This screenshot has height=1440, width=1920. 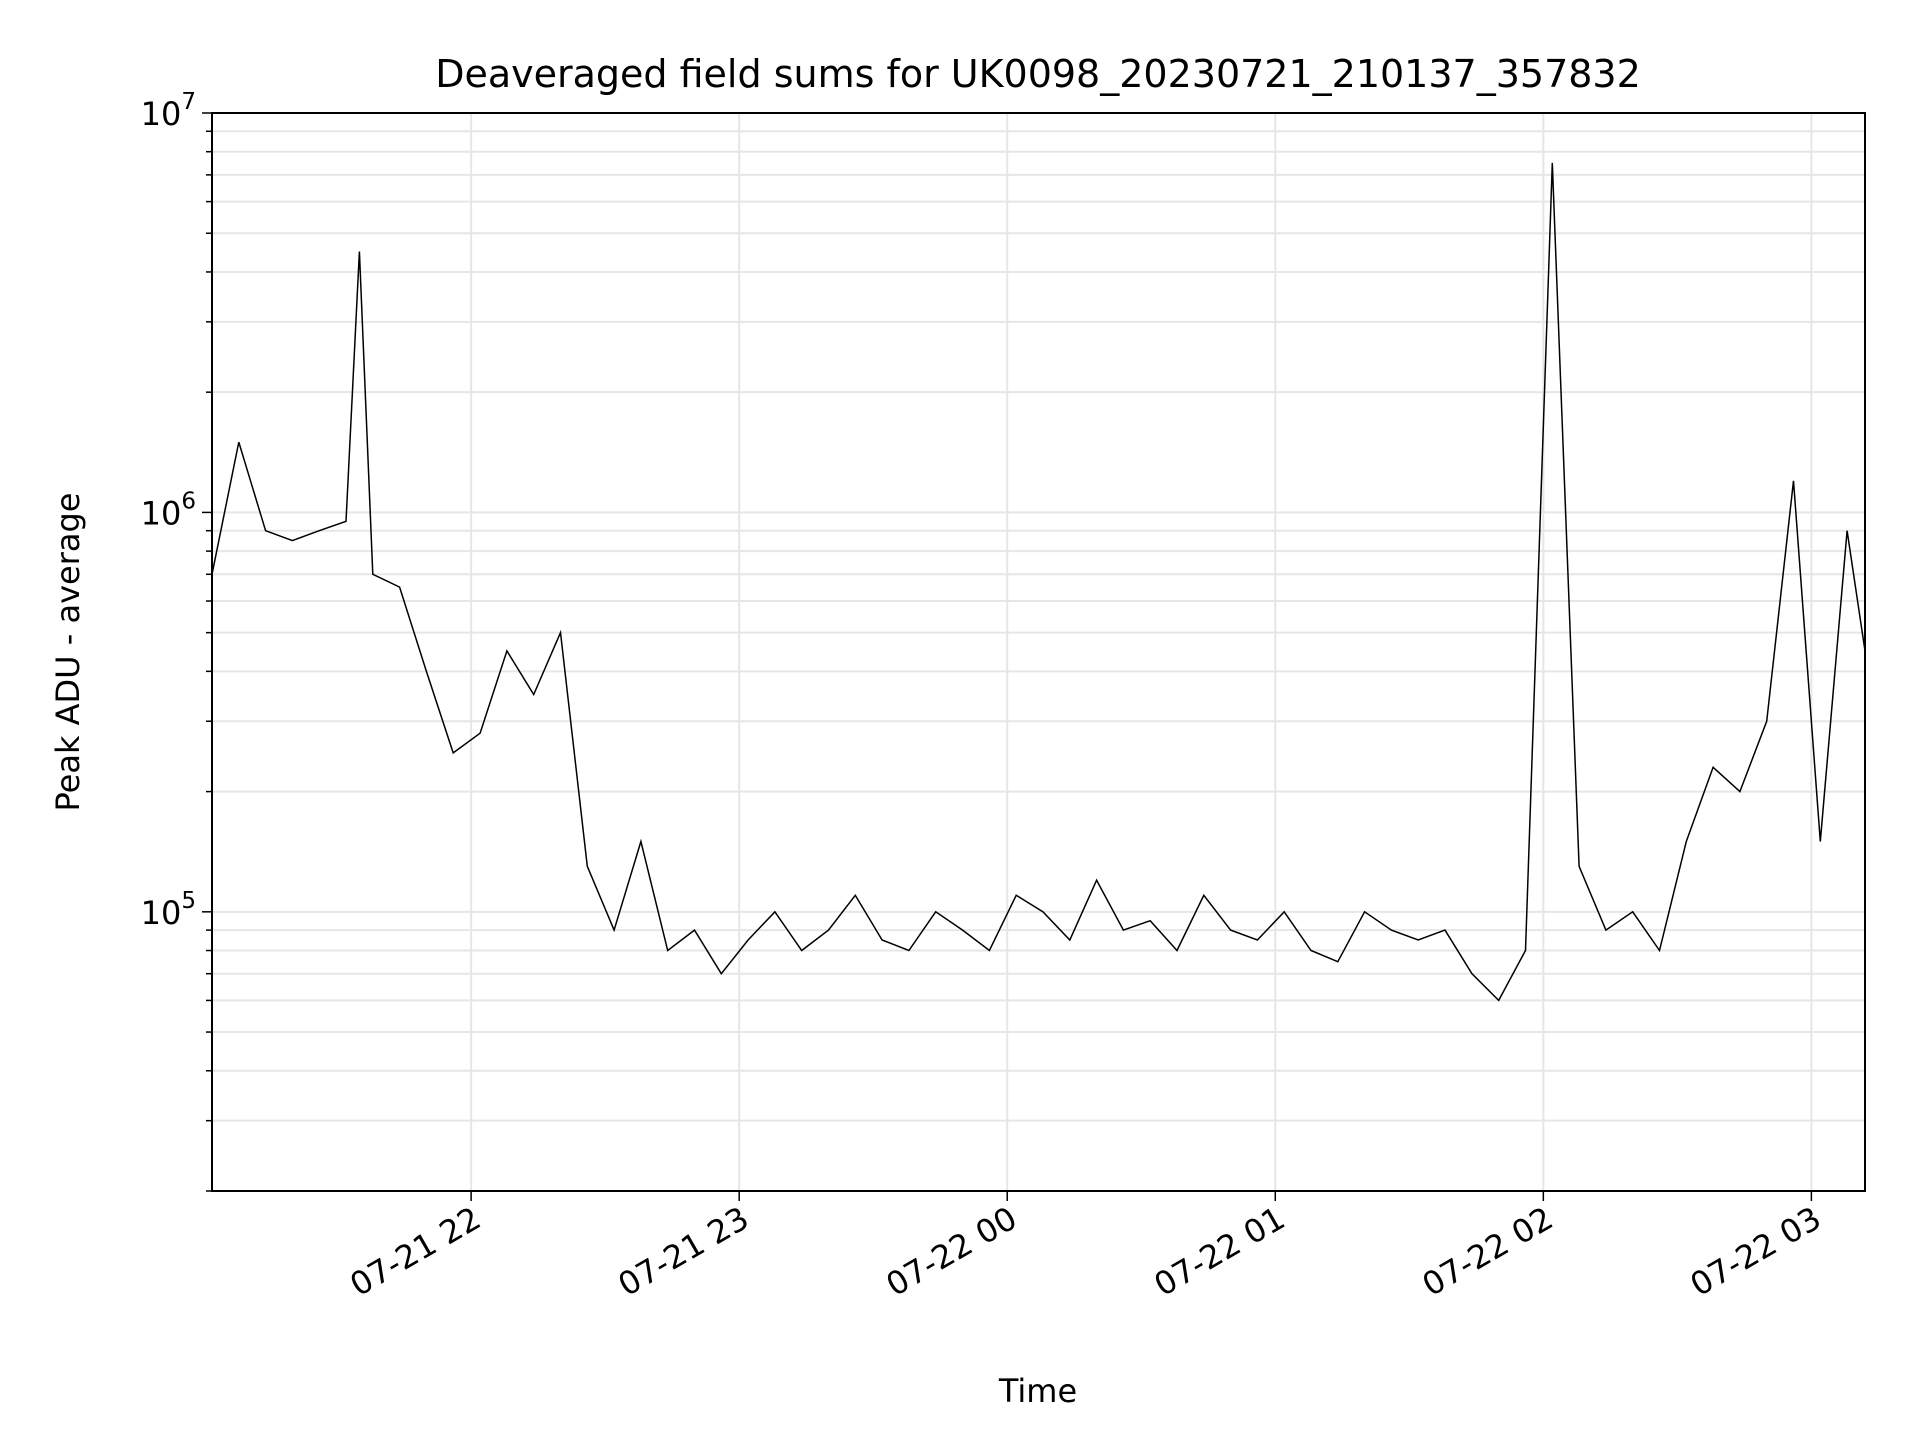 I want to click on y-tick-exponent: 6, so click(x=188, y=501).